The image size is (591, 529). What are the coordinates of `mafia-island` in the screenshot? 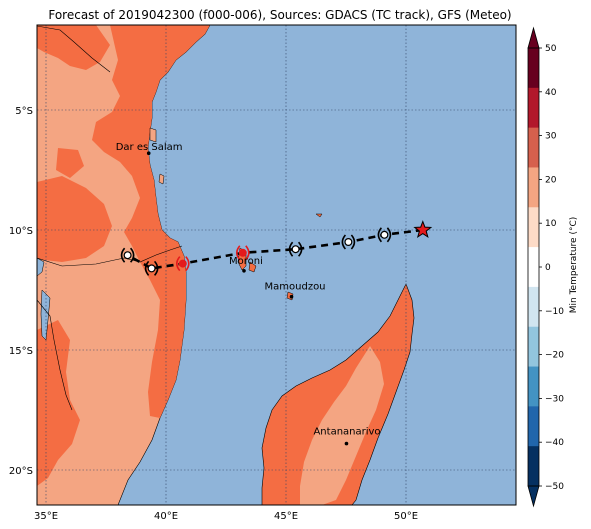 It's located at (161, 179).